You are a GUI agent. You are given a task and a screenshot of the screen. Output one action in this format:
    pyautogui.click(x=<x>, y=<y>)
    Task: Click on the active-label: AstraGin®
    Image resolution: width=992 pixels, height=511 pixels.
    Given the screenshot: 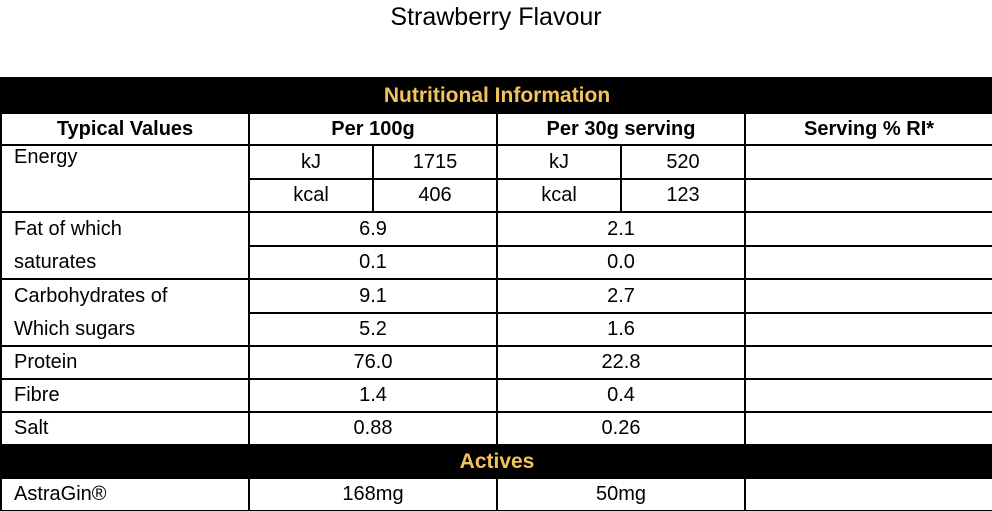 What is the action you would take?
    pyautogui.click(x=125, y=494)
    